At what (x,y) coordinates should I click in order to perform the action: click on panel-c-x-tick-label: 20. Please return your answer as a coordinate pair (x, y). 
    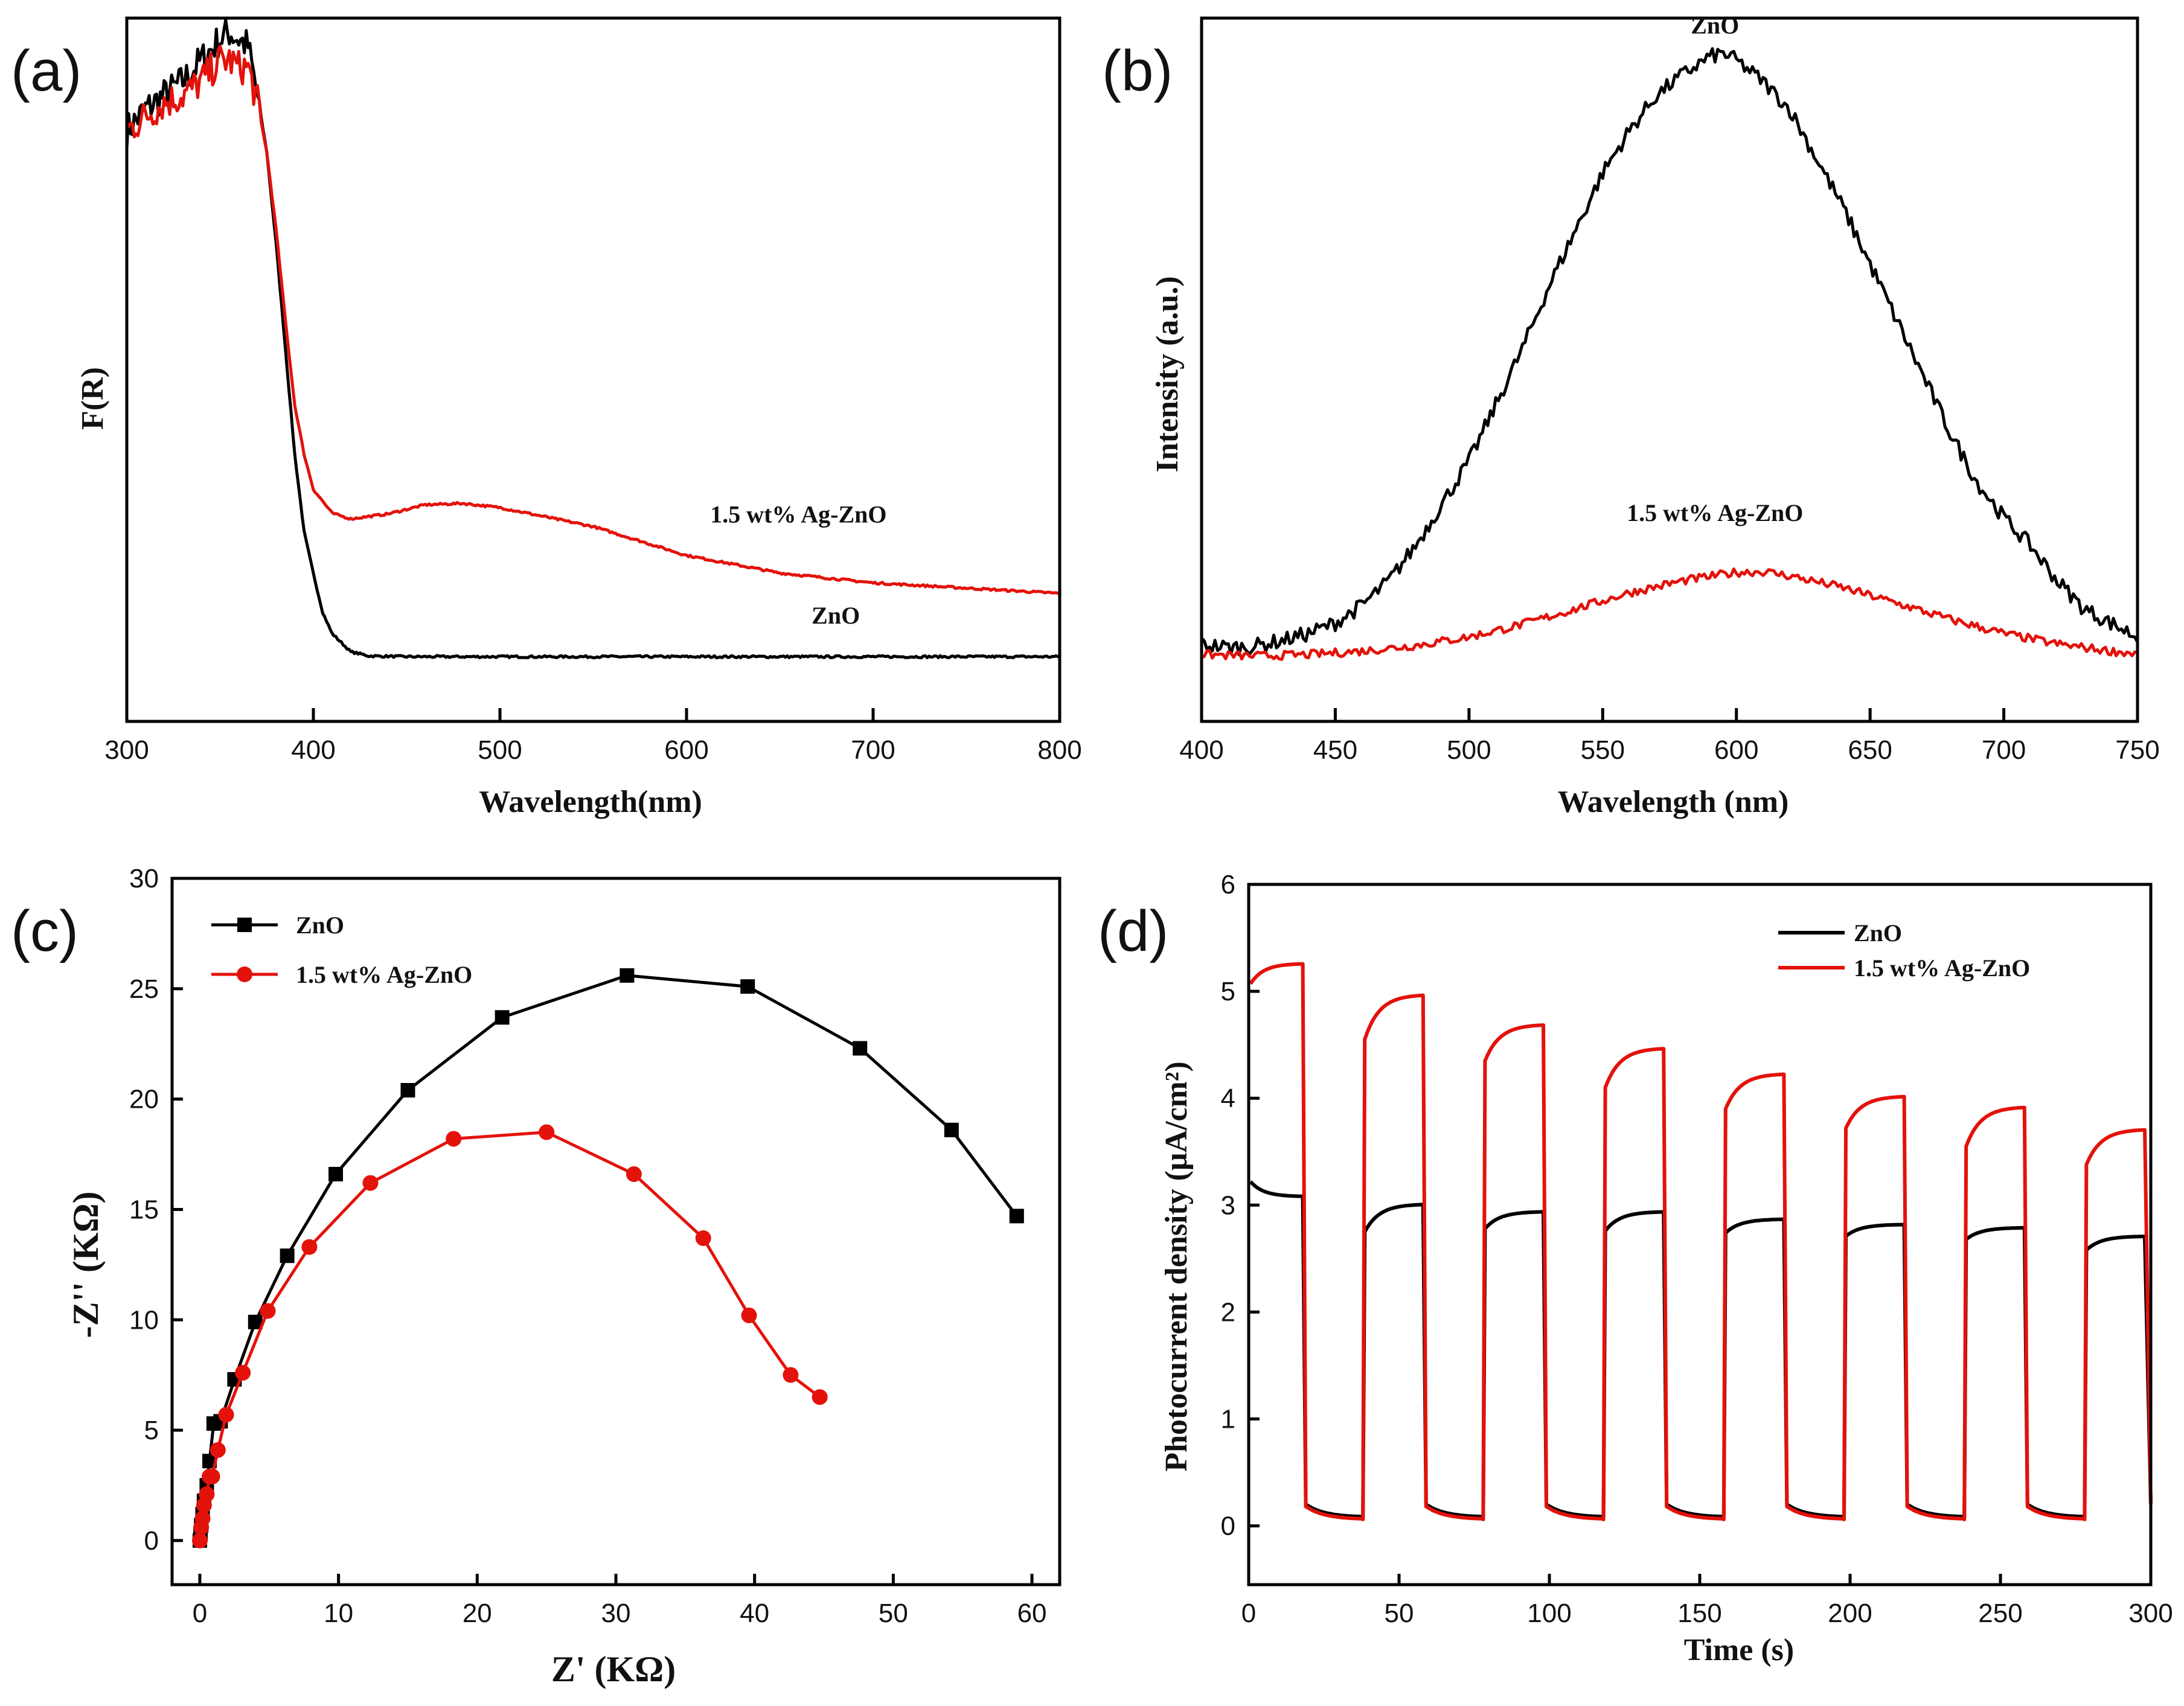
    Looking at the image, I should click on (477, 1613).